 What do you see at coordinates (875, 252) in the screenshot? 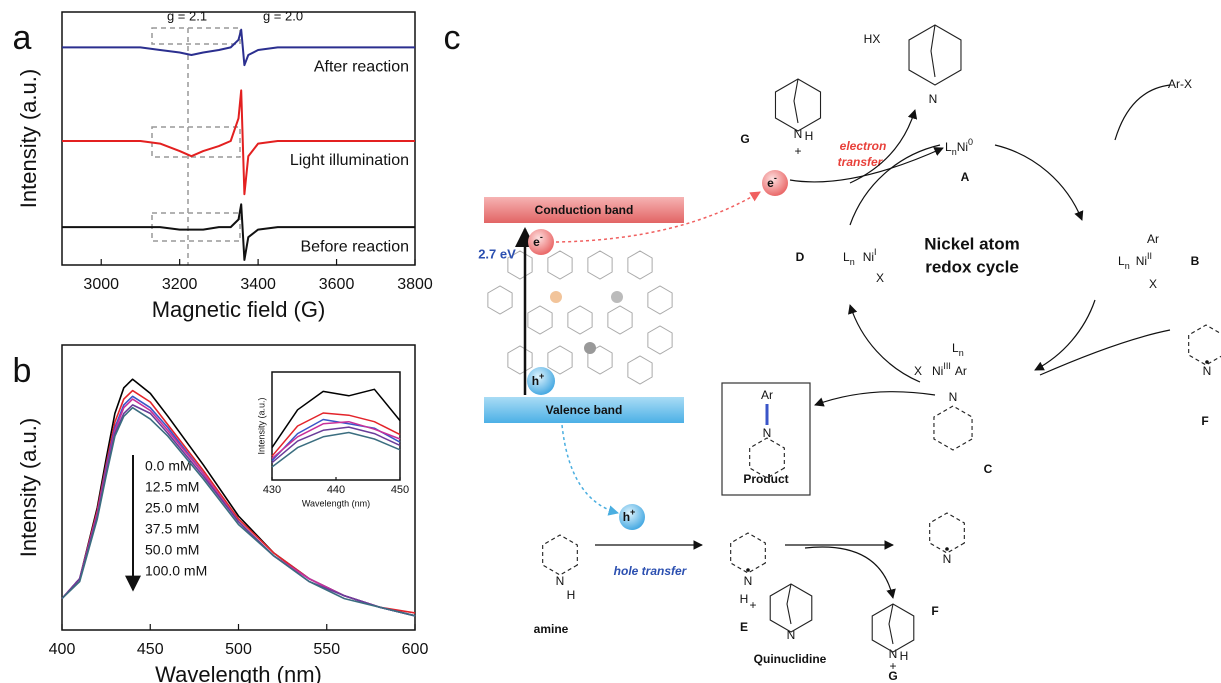
I see `oxidation-state: I` at bounding box center [875, 252].